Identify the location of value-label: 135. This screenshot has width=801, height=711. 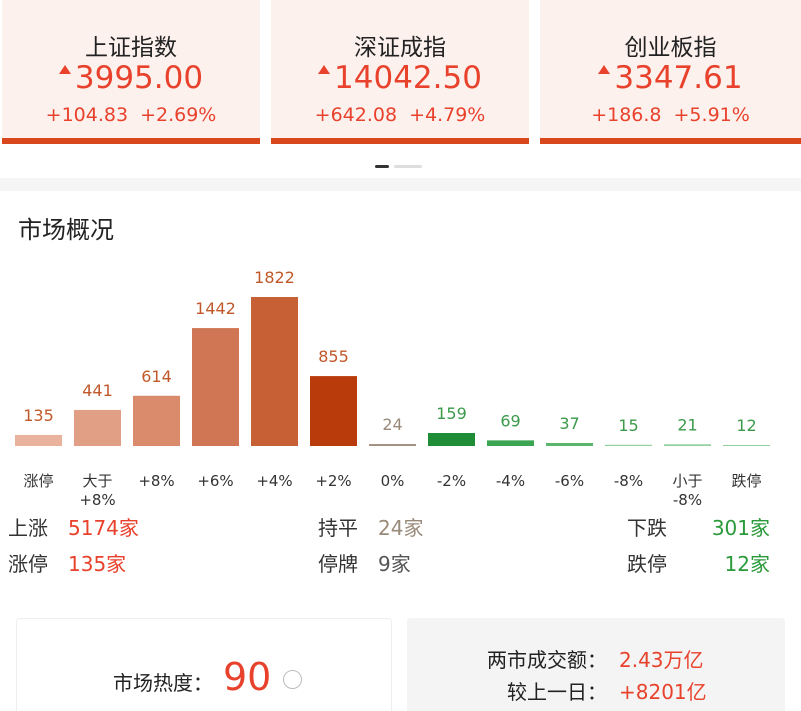
(38, 415).